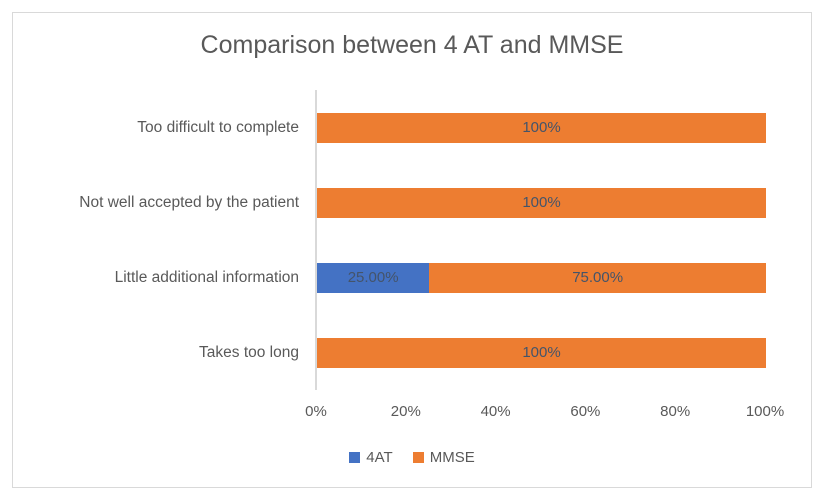 The image size is (833, 502). I want to click on legend: 4AT MMSE, so click(412, 457).